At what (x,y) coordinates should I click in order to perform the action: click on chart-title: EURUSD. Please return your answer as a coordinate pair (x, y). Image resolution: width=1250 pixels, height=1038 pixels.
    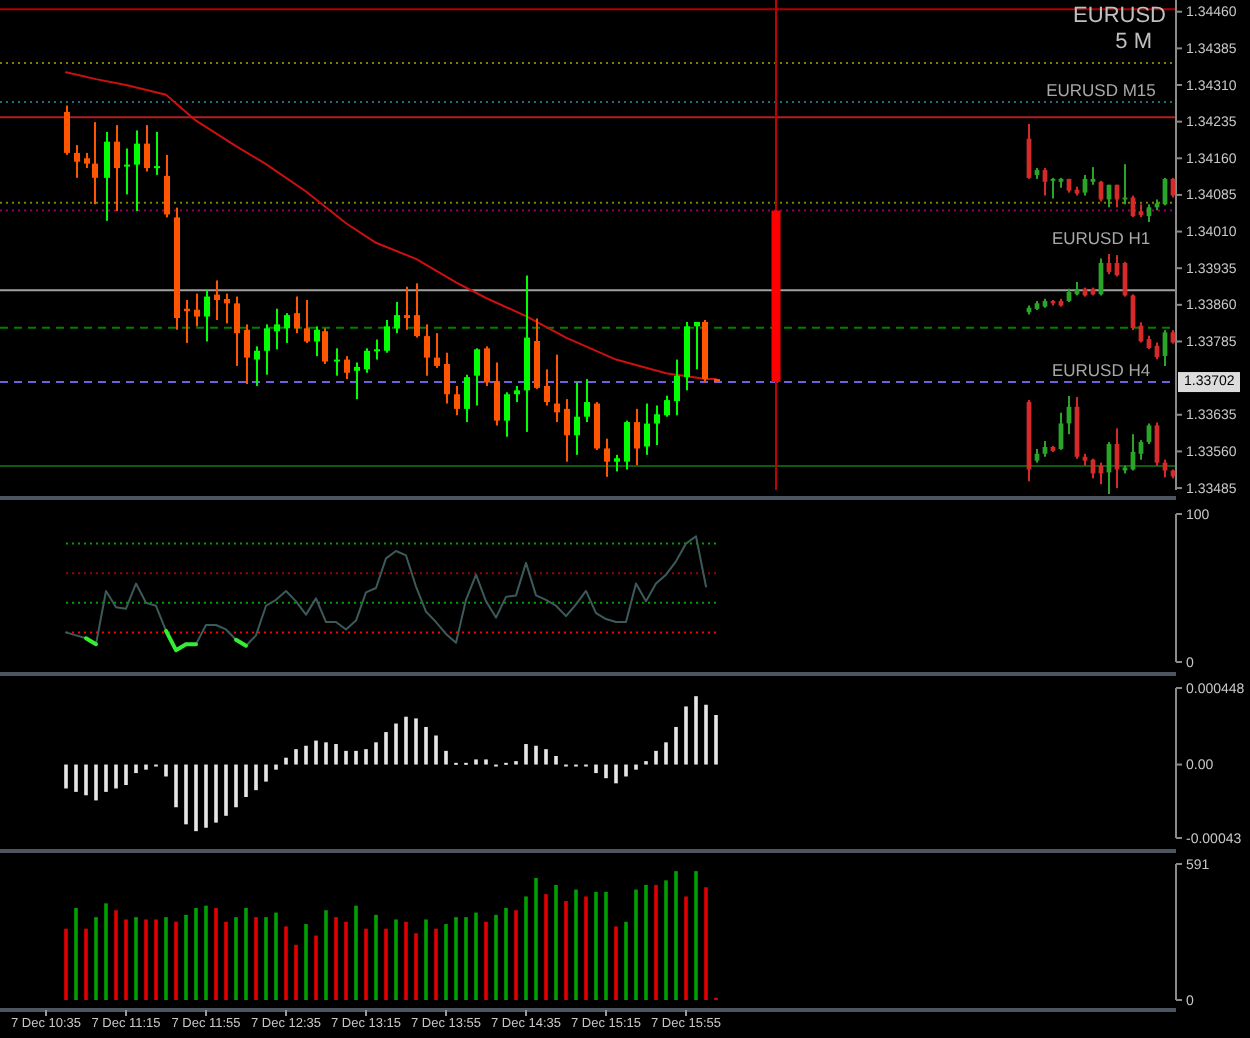
    Looking at the image, I should click on (1120, 16).